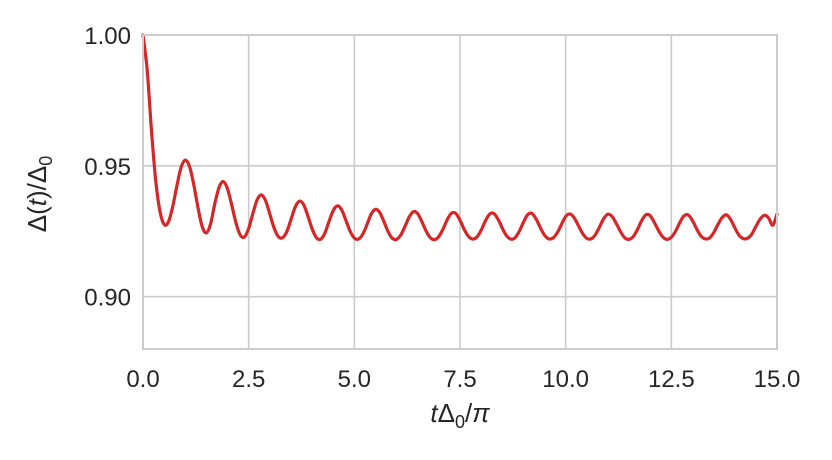 The image size is (832, 460). Describe the element at coordinates (777, 379) in the screenshot. I see `x-tick-label: 15.0` at that location.